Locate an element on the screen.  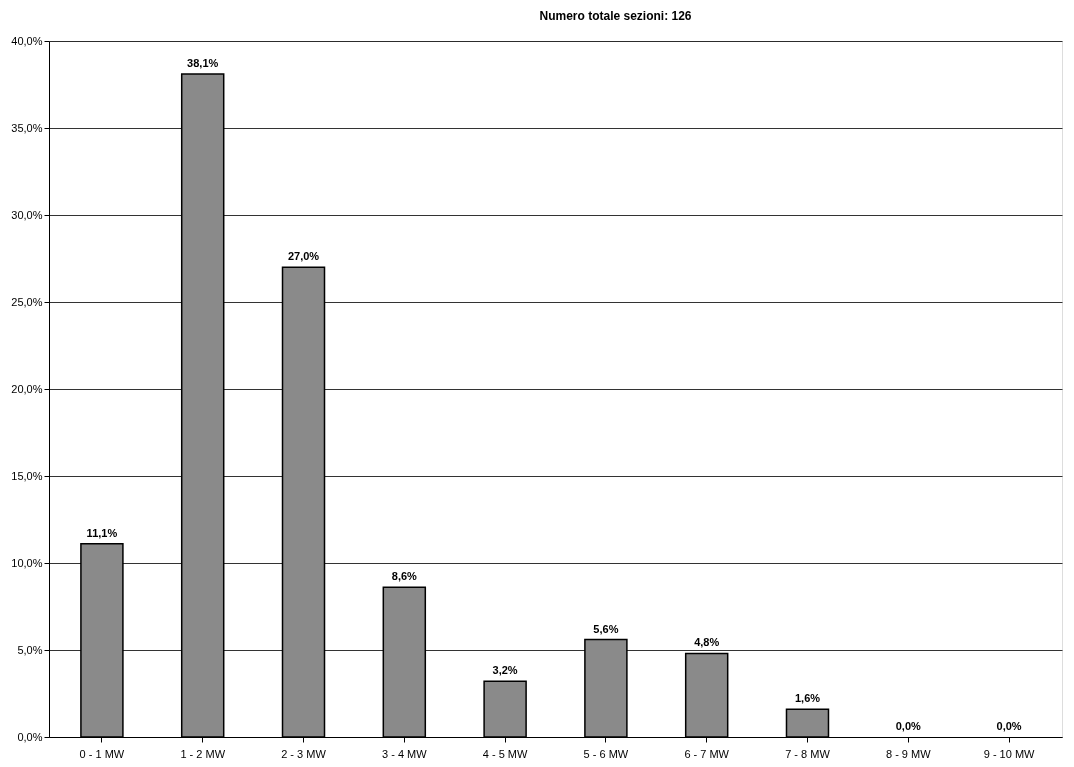
x-tick-label: 5 - 6 MW is located at coordinates (606, 753).